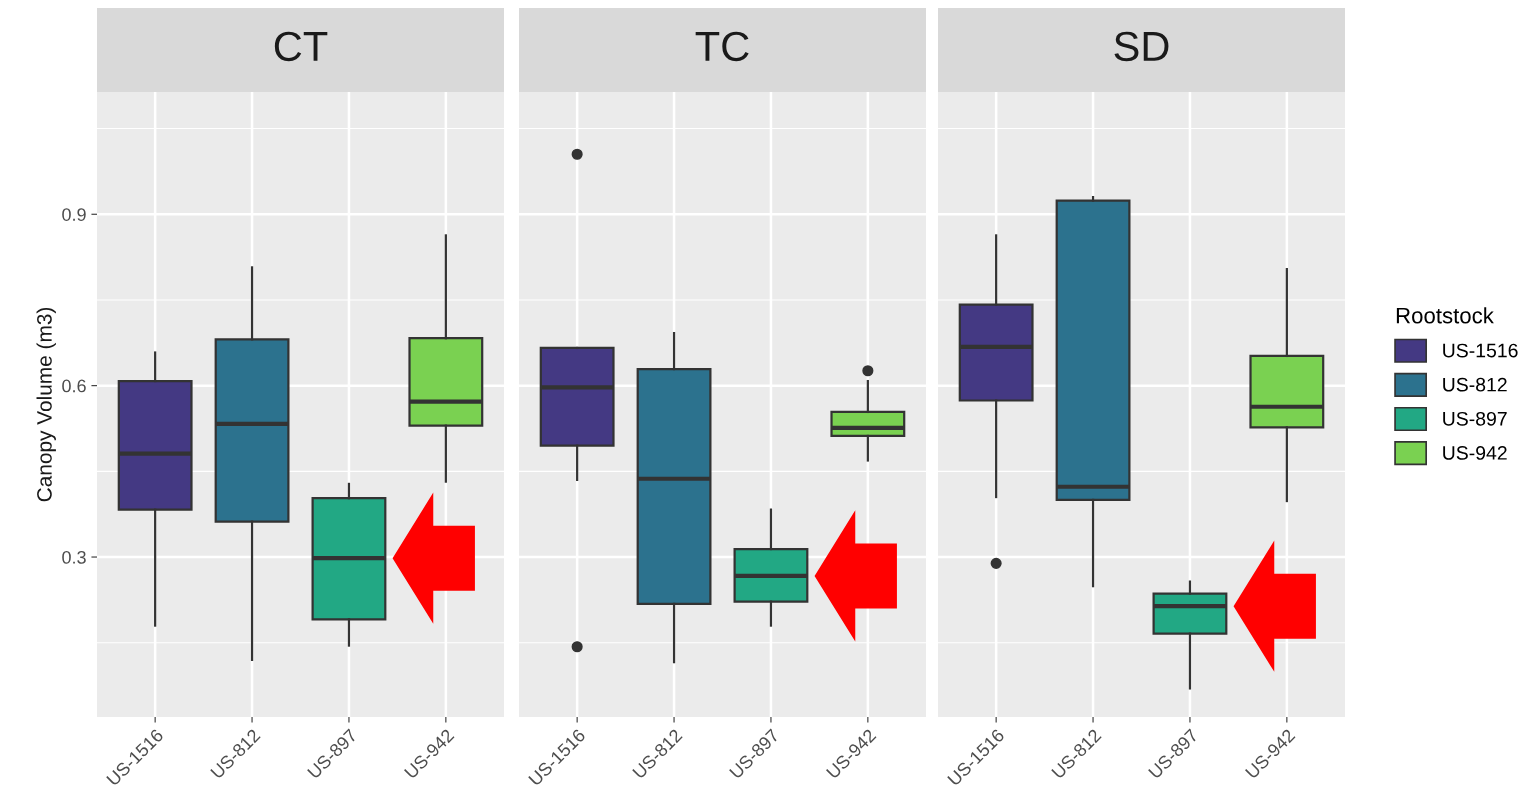 The image size is (1539, 799). What do you see at coordinates (1141, 46) in the screenshot?
I see `chart-title: SD` at bounding box center [1141, 46].